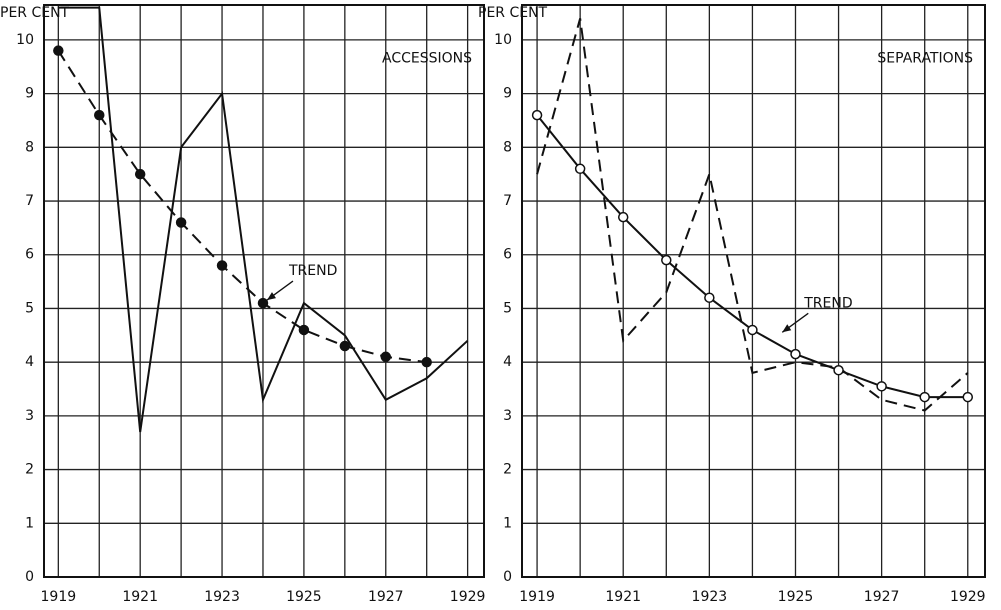 Image resolution: width=1001 pixels, height=610 pixels. I want to click on panel-label: SEPARATIONS, so click(925, 59).